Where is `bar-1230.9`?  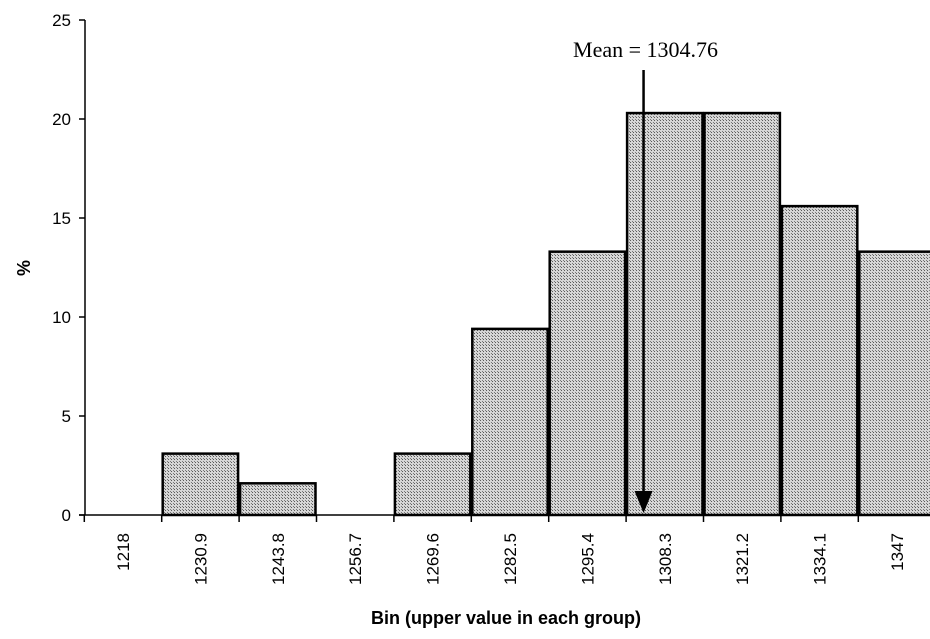
bar-1230.9 is located at coordinates (200, 484).